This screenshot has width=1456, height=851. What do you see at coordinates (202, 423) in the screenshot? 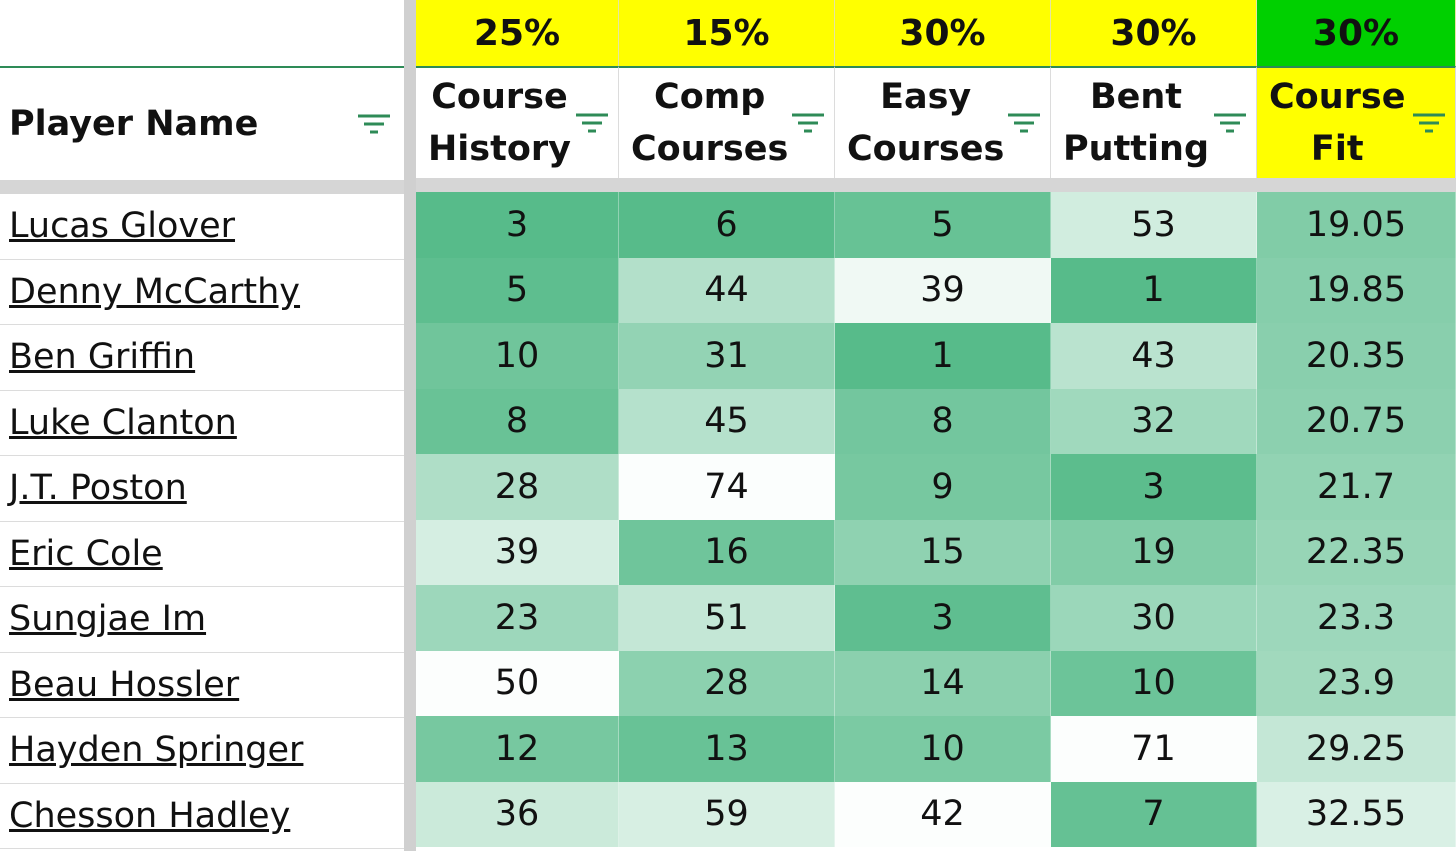
I see `player-name-link: Luke Clanton` at bounding box center [202, 423].